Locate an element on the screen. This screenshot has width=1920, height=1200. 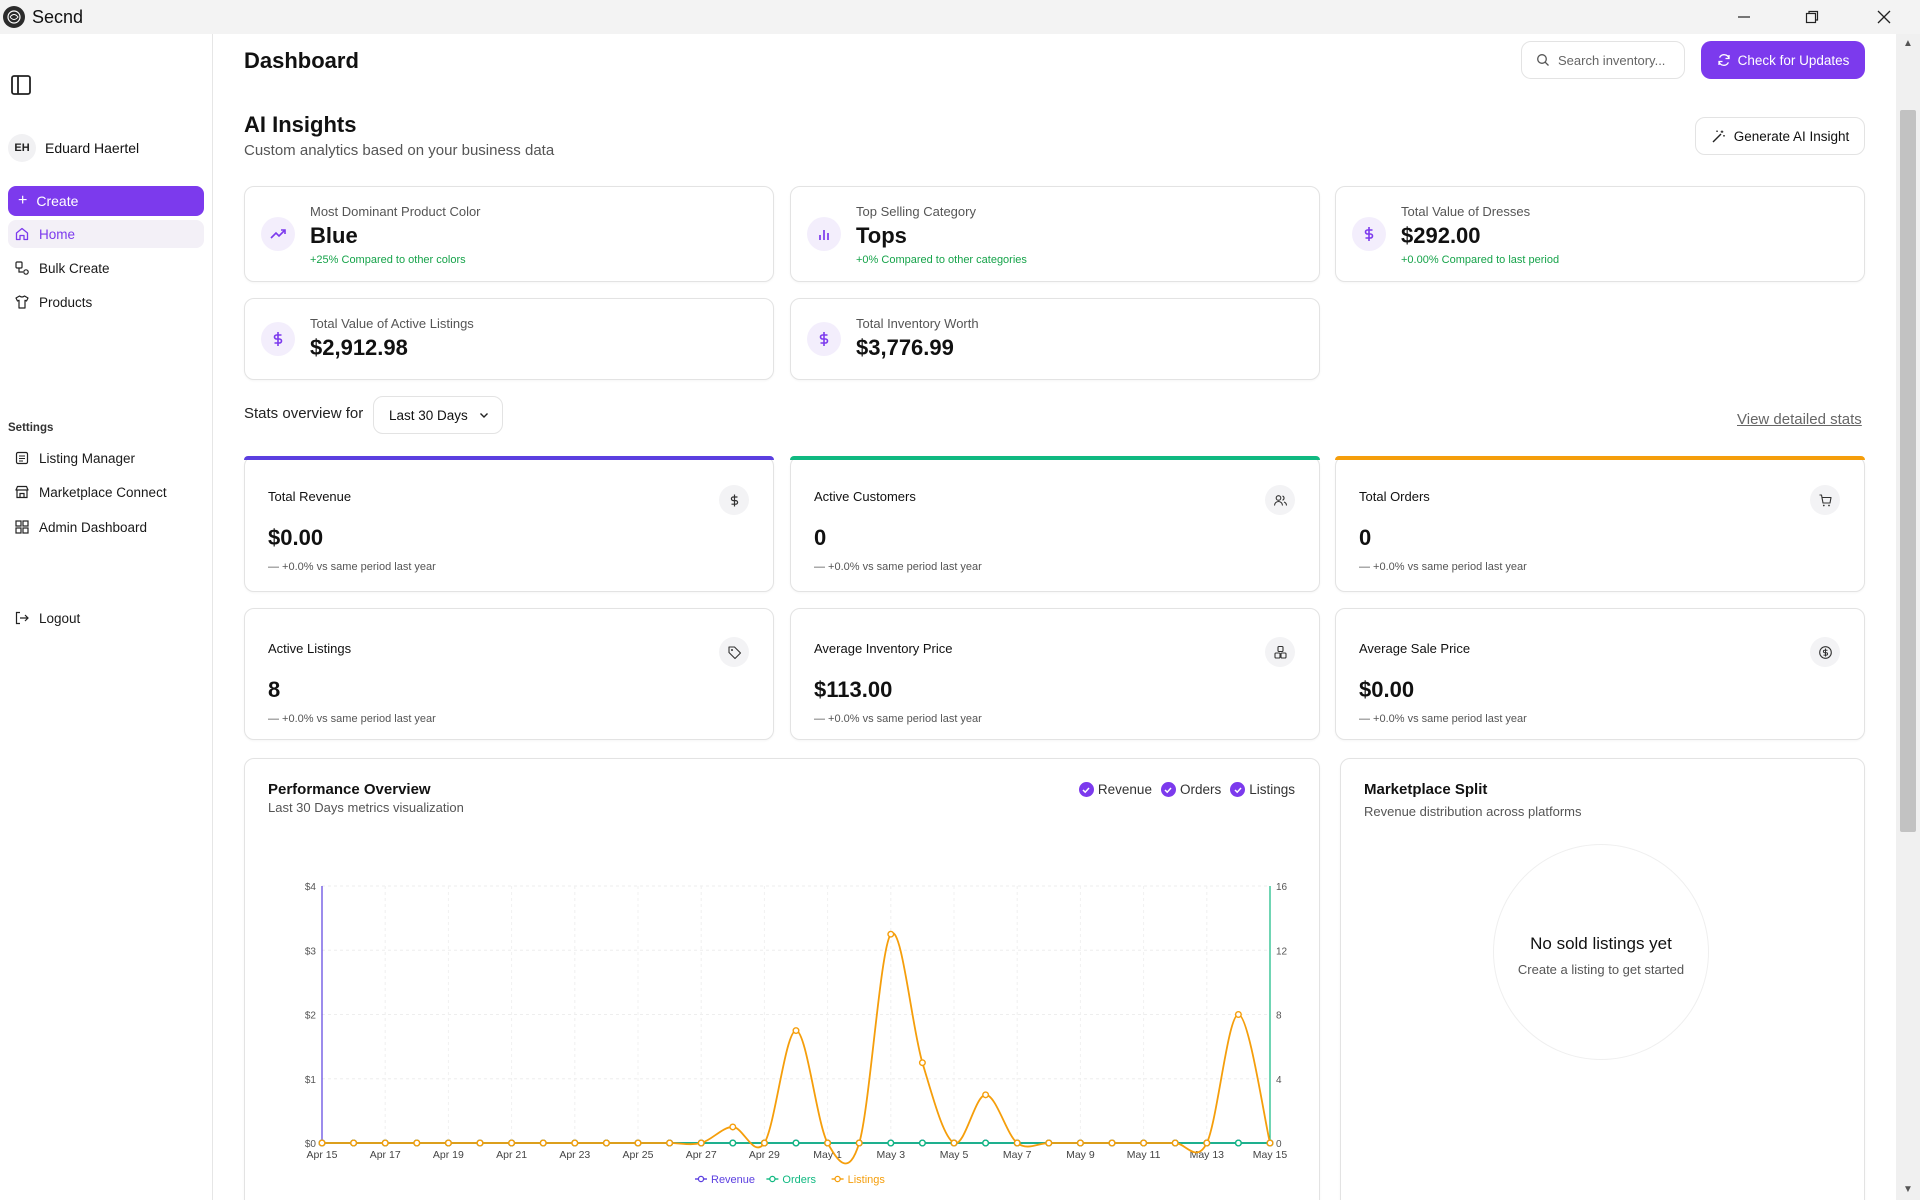
close-window-button is located at coordinates (1884, 17).